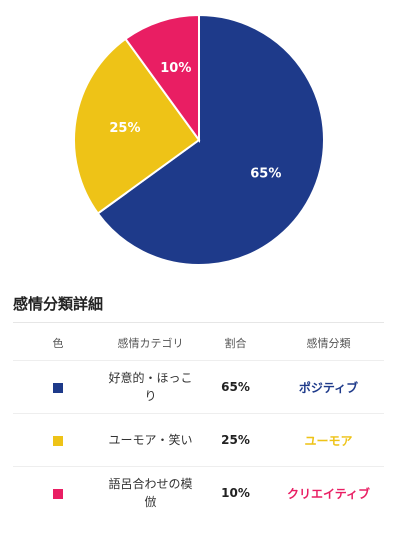  What do you see at coordinates (150, 343) in the screenshot?
I see `header-category: 感情カテゴリ` at bounding box center [150, 343].